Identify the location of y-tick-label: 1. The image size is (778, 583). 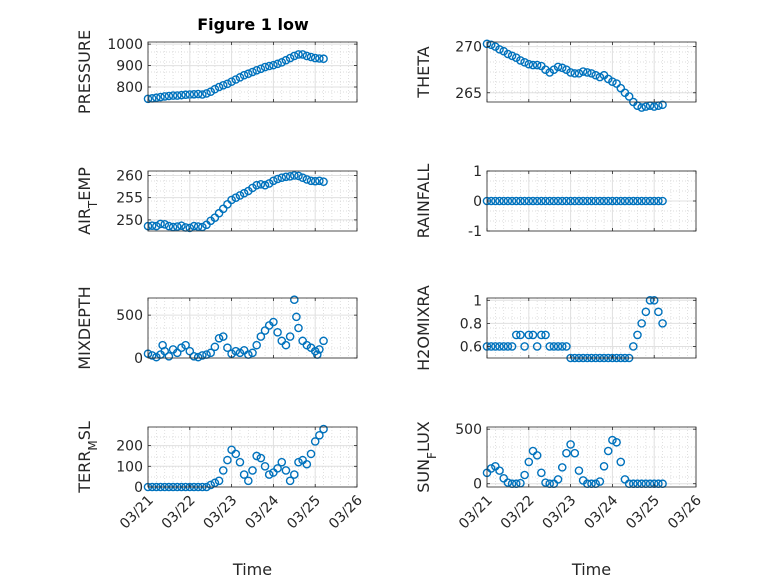
(477, 172).